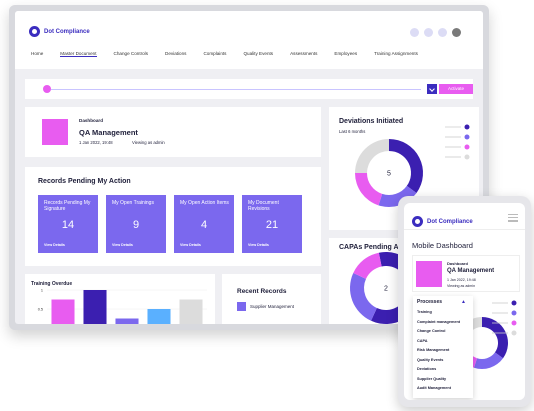 This screenshot has height=411, width=534. What do you see at coordinates (433, 350) in the screenshot?
I see `dropdown-item: Risk Management` at bounding box center [433, 350].